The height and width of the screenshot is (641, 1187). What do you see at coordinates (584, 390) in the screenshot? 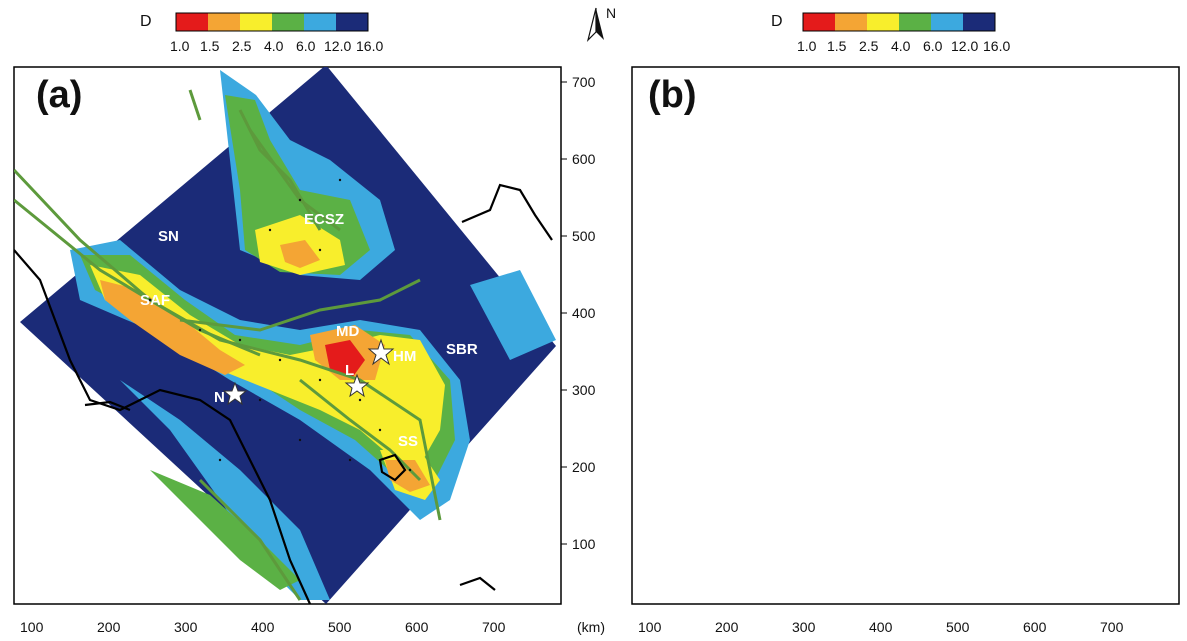
I see `y-tick-300: 300` at bounding box center [584, 390].